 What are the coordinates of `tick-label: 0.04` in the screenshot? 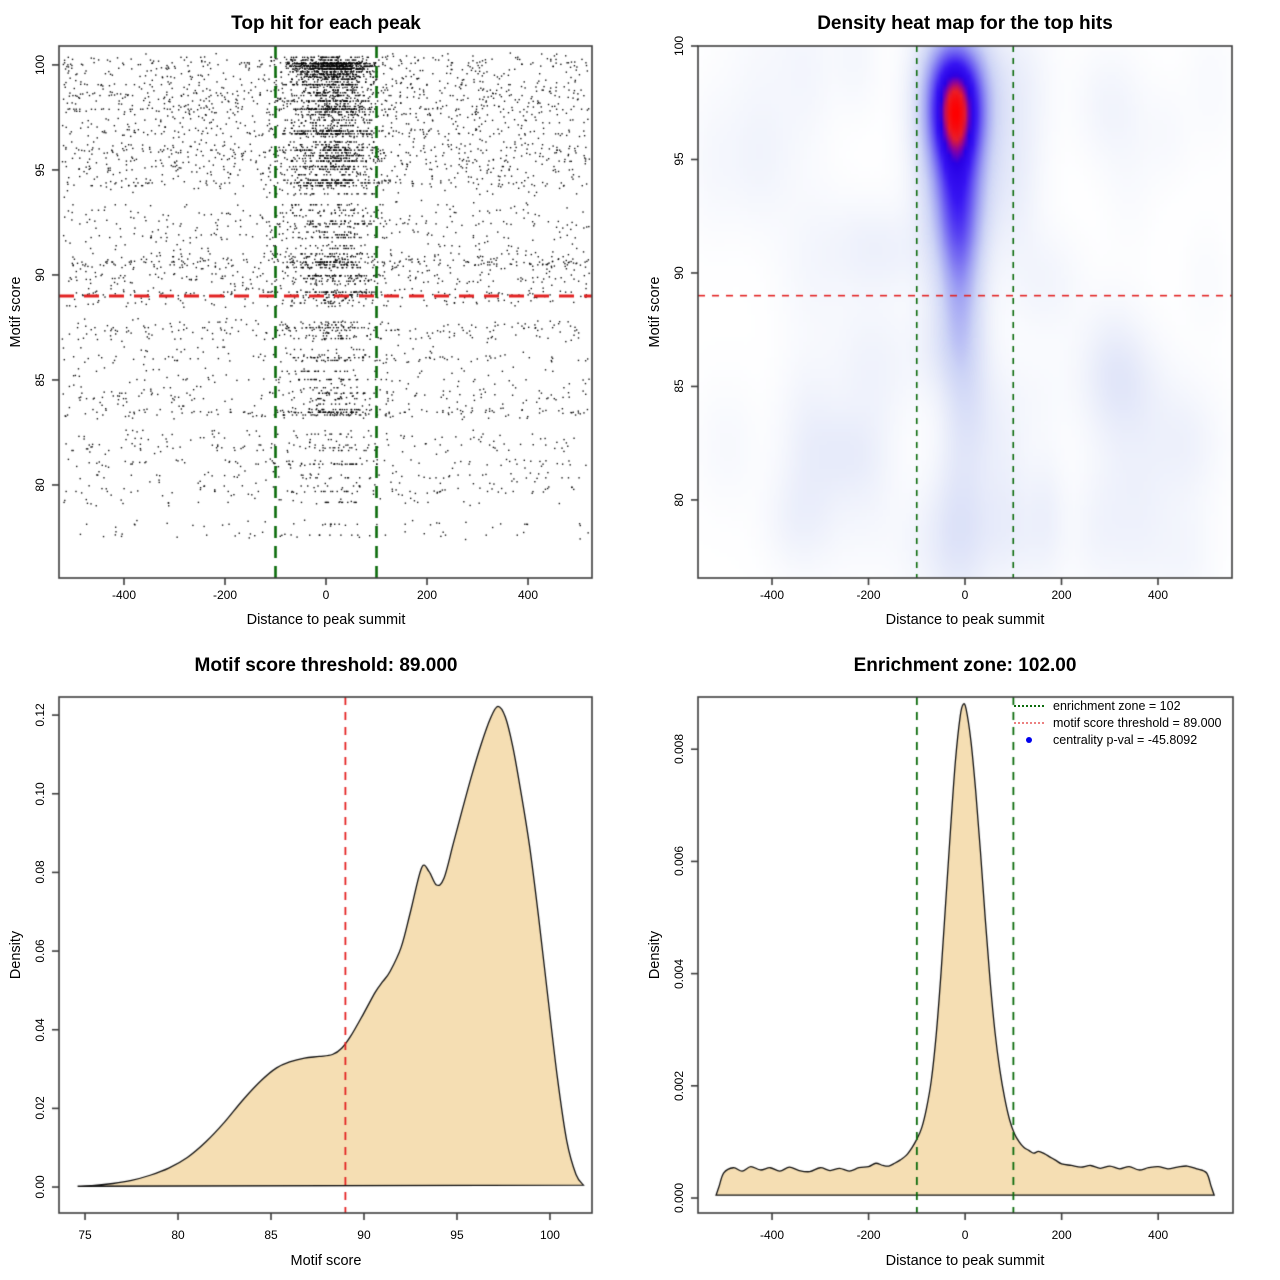 It's located at (40, 1030).